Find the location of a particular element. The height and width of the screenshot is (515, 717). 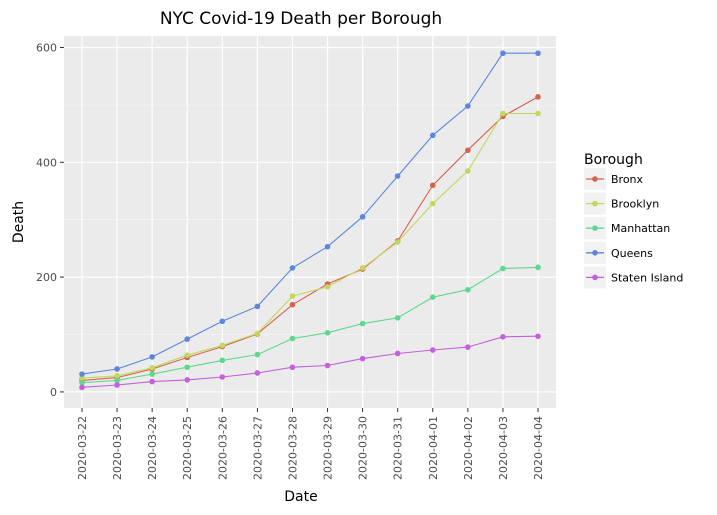

x-tick-label: 2020-03-29 is located at coordinates (328, 448).